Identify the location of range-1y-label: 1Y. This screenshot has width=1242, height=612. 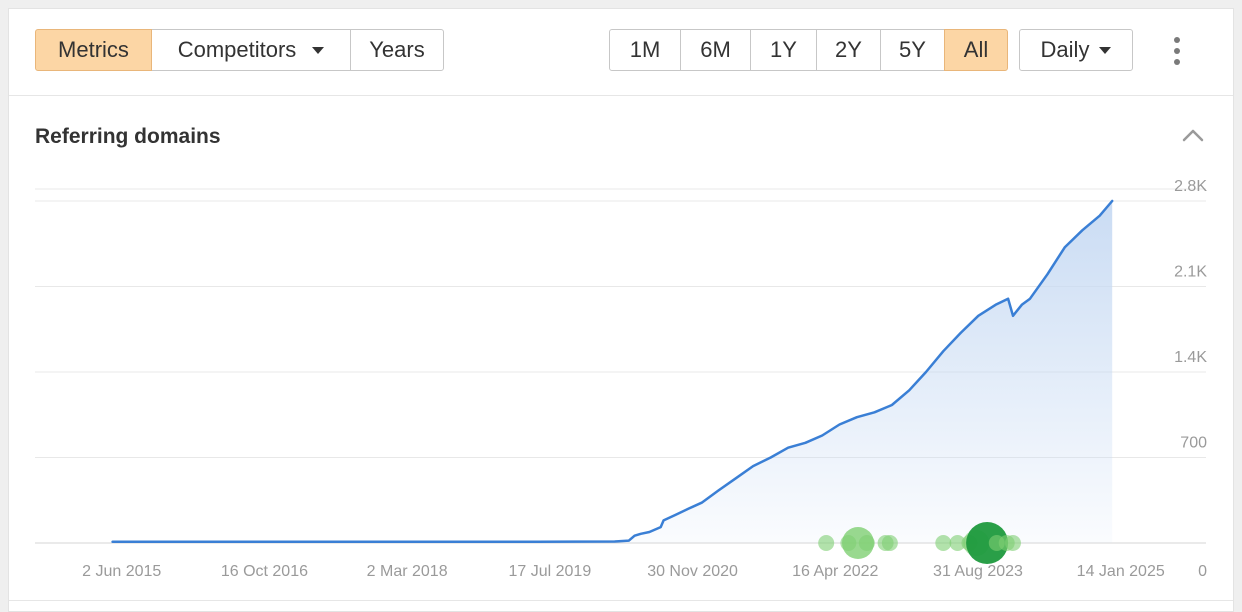
(783, 49).